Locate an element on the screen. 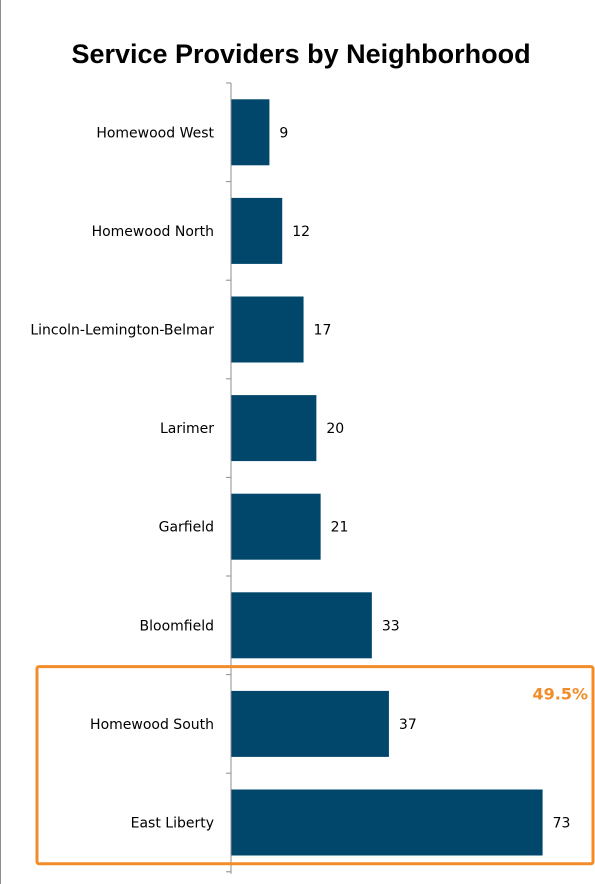  data-label: 12 is located at coordinates (301, 232).